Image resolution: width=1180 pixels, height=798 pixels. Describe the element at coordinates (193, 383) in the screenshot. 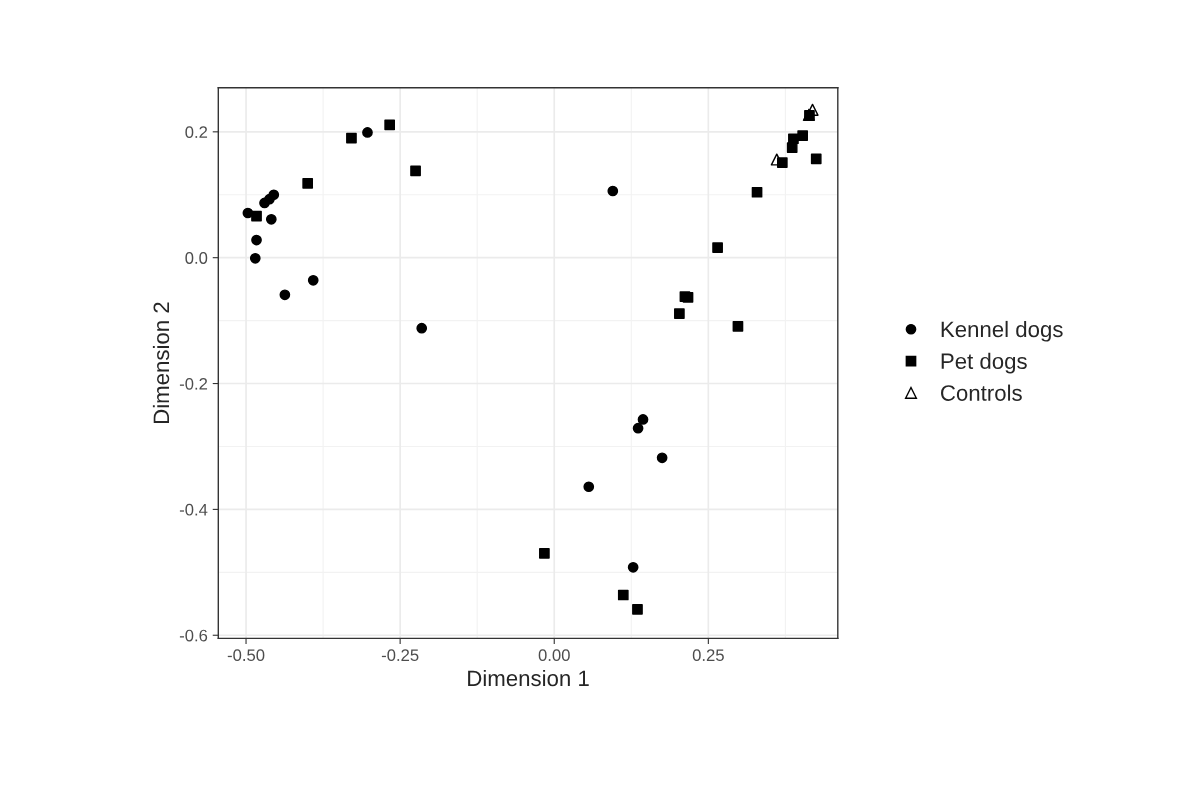

I see `y-tick-label: -0.2` at that location.